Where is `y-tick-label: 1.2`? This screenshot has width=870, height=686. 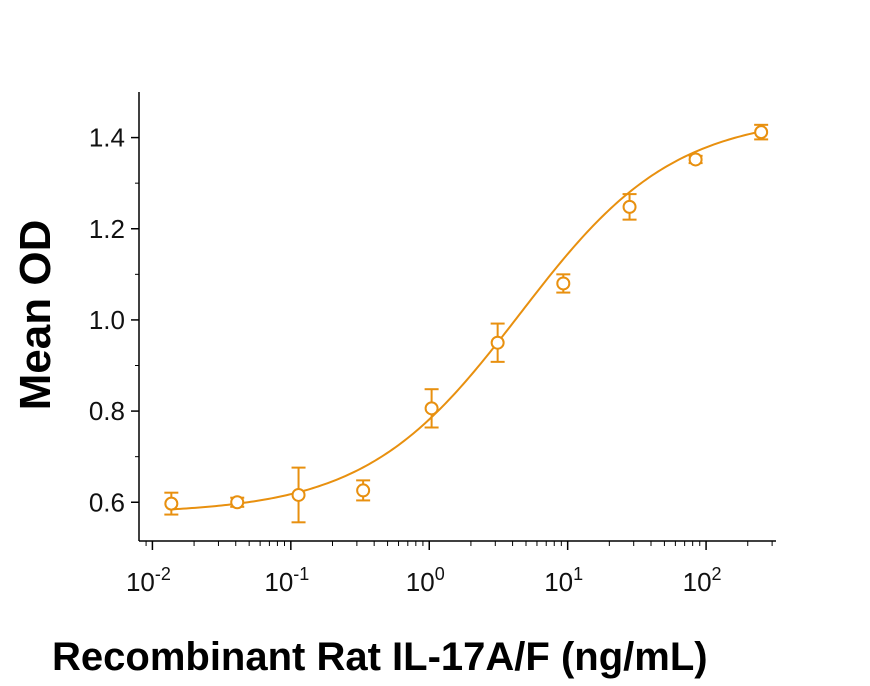
y-tick-label: 1.2 is located at coordinates (107, 229).